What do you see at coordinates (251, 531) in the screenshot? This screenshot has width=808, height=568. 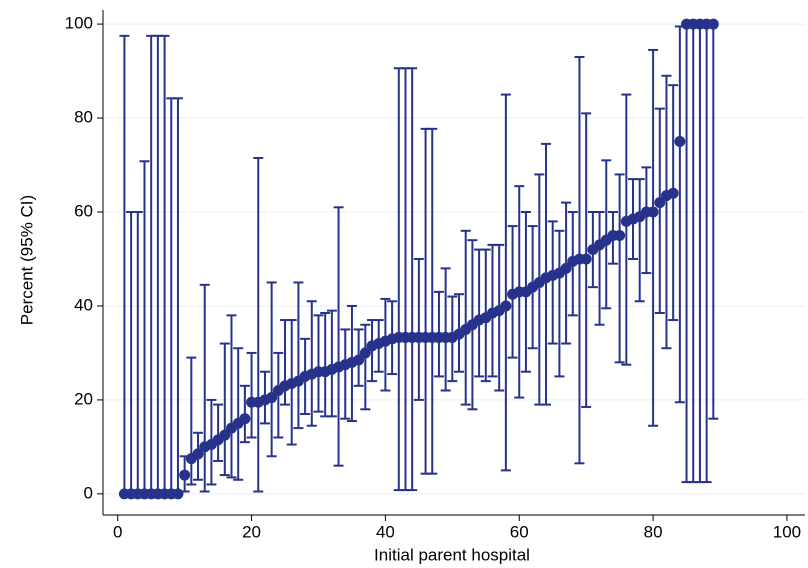 I see `x-tick-label: 20` at bounding box center [251, 531].